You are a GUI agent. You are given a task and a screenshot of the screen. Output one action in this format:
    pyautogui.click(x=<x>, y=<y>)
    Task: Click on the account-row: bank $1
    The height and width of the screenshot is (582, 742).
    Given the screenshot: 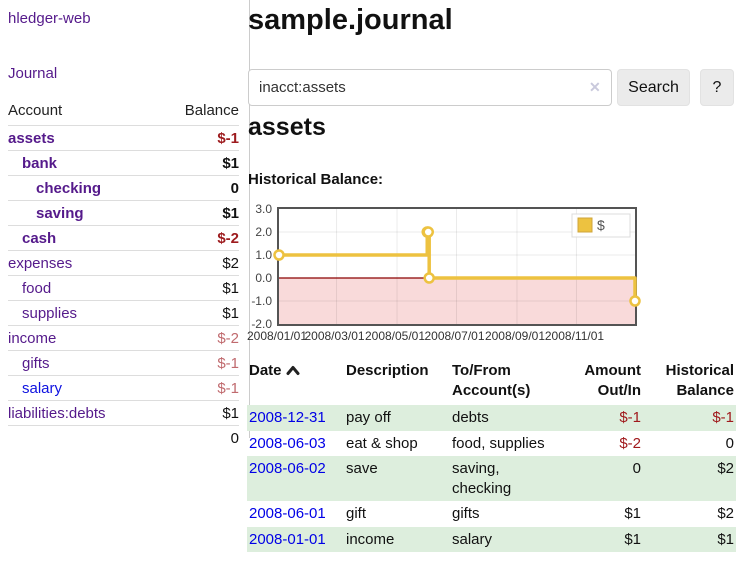 What is the action you would take?
    pyautogui.click(x=123, y=163)
    